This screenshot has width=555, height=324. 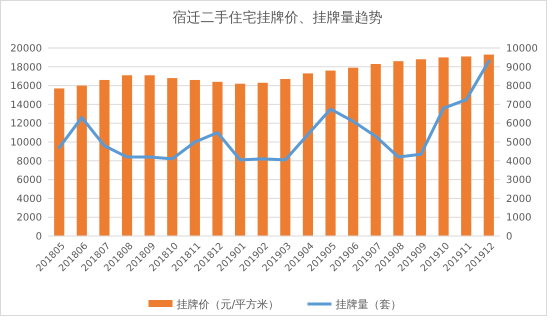 I want to click on y2-tick-label: 7000, so click(x=519, y=105).